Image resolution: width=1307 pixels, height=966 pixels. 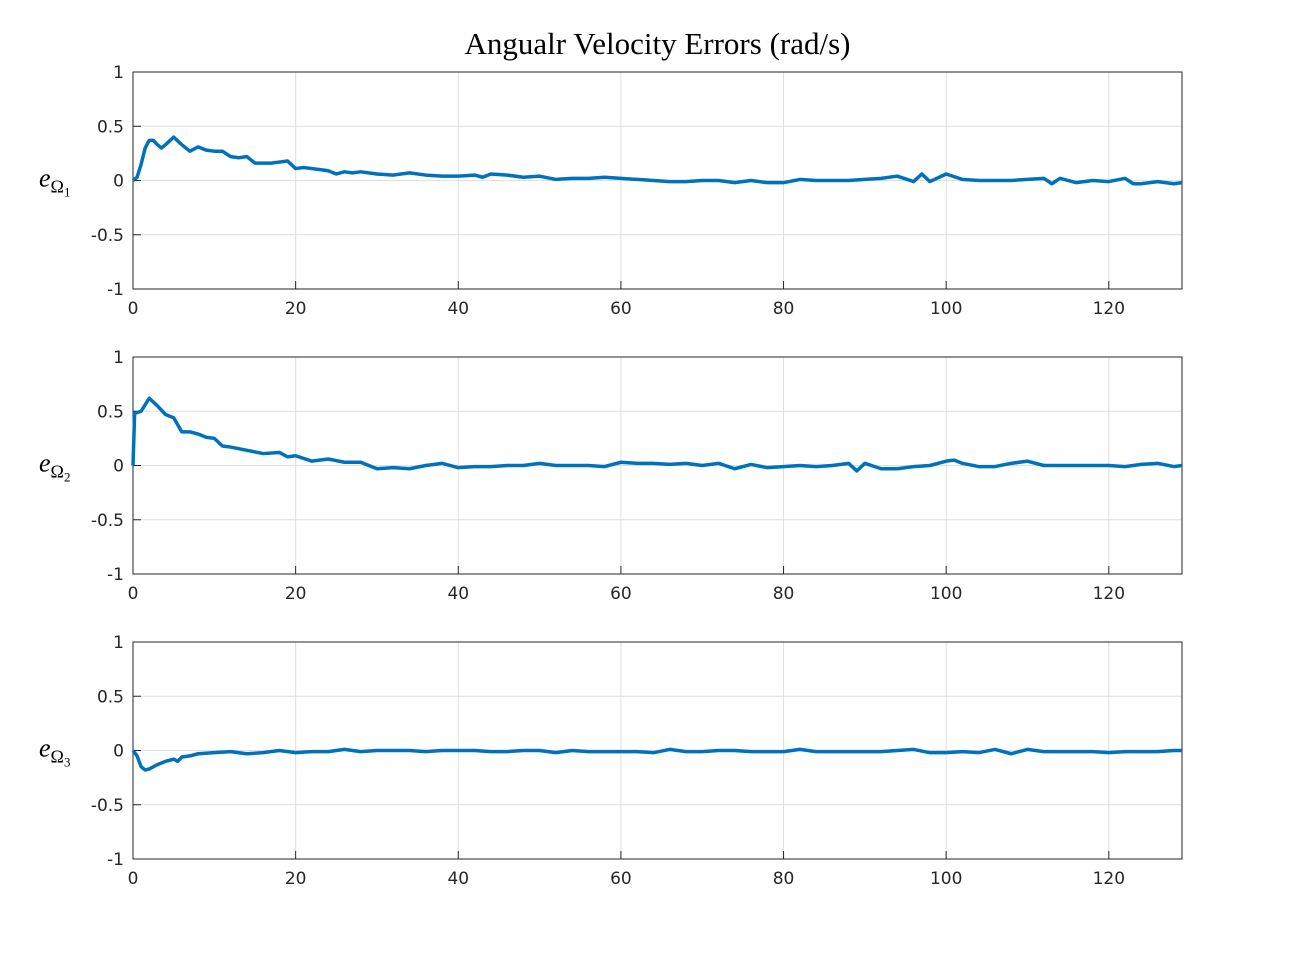 What do you see at coordinates (658, 43) in the screenshot?
I see `chart-title: Angualr Velocity Errors (rad/s)` at bounding box center [658, 43].